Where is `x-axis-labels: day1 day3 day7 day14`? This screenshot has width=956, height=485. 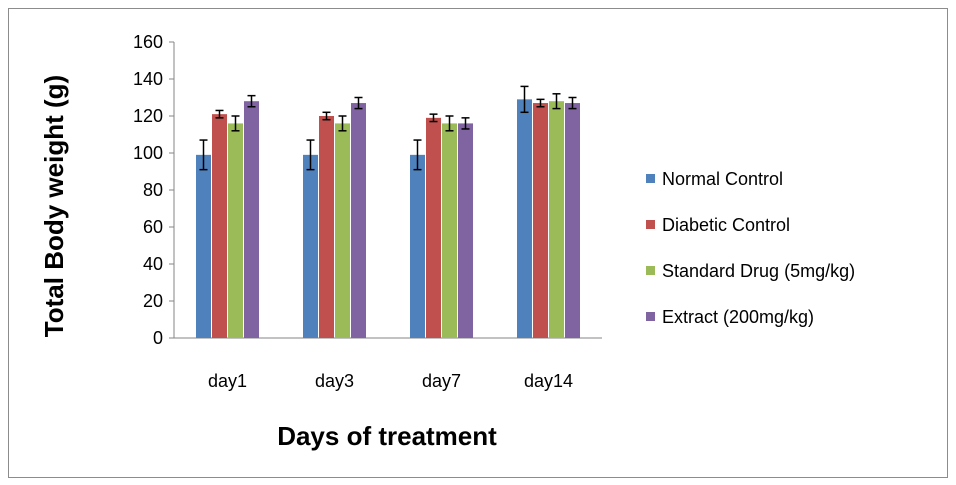 x-axis-labels: day1 day3 day7 day14 is located at coordinates (390, 381).